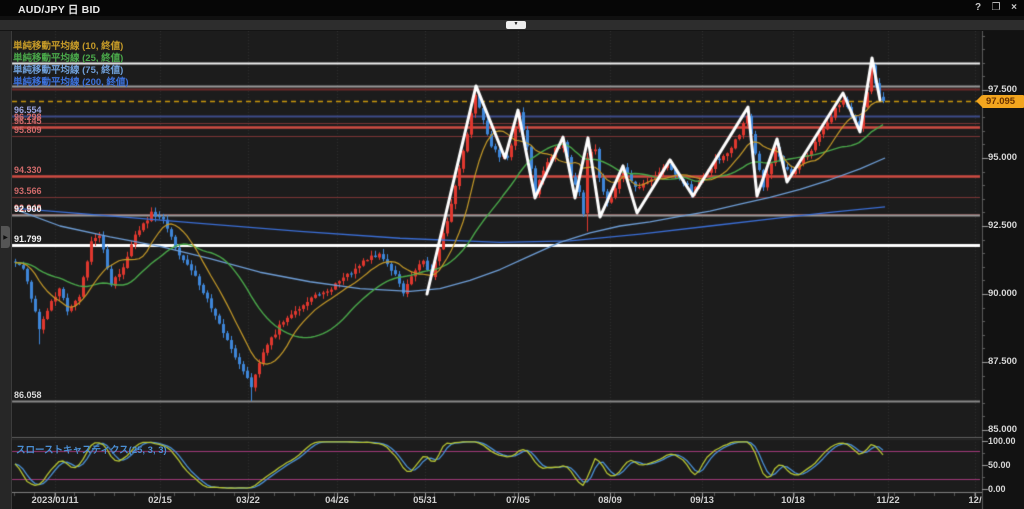 This screenshot has width=1024, height=509. I want to click on window-title: AUD/JPY 日 BID, so click(59, 10).